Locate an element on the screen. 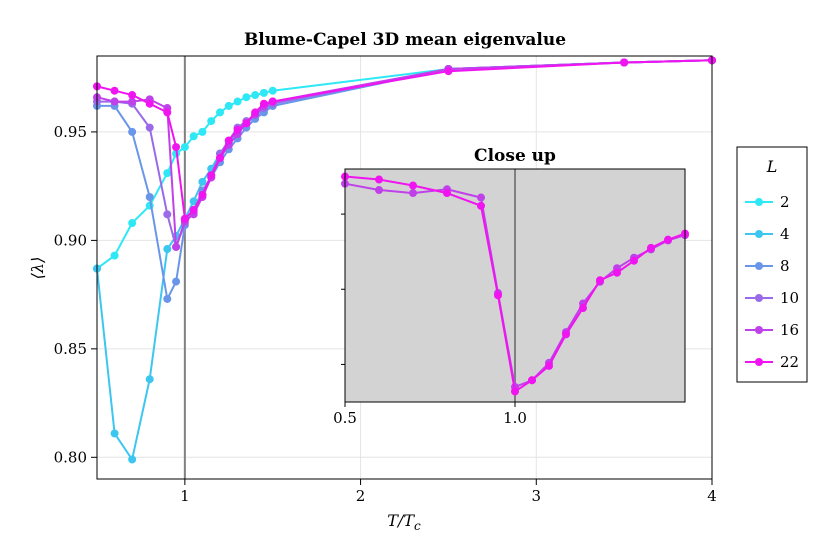  legend-label: 2 is located at coordinates (785, 202).